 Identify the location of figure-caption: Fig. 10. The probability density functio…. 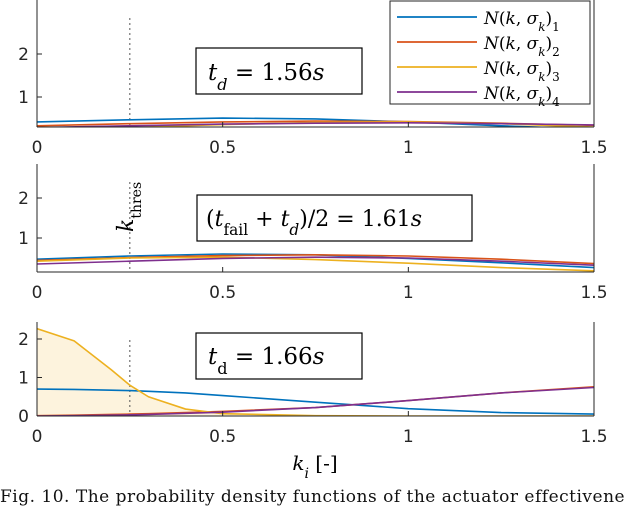
(313, 497).